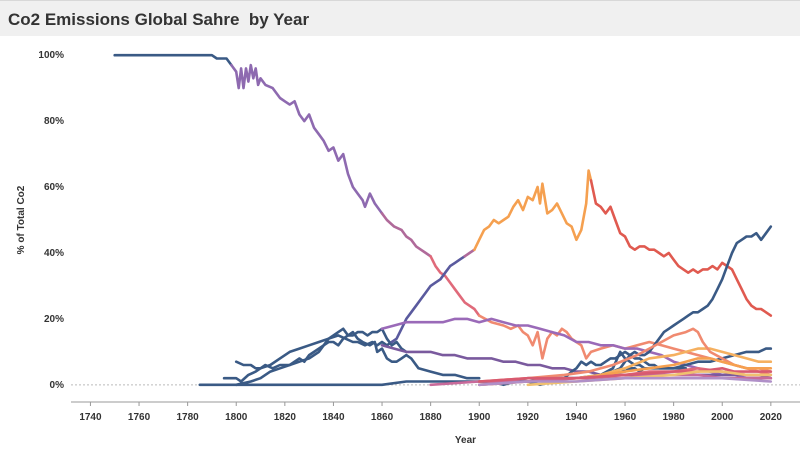  What do you see at coordinates (21, 219) in the screenshot?
I see `y-axis-title: % of Total Co2` at bounding box center [21, 219].